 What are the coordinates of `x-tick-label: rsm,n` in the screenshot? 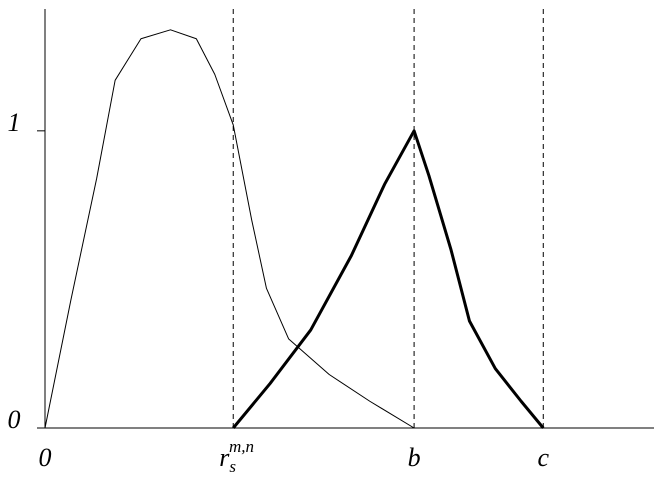 It's located at (236, 456).